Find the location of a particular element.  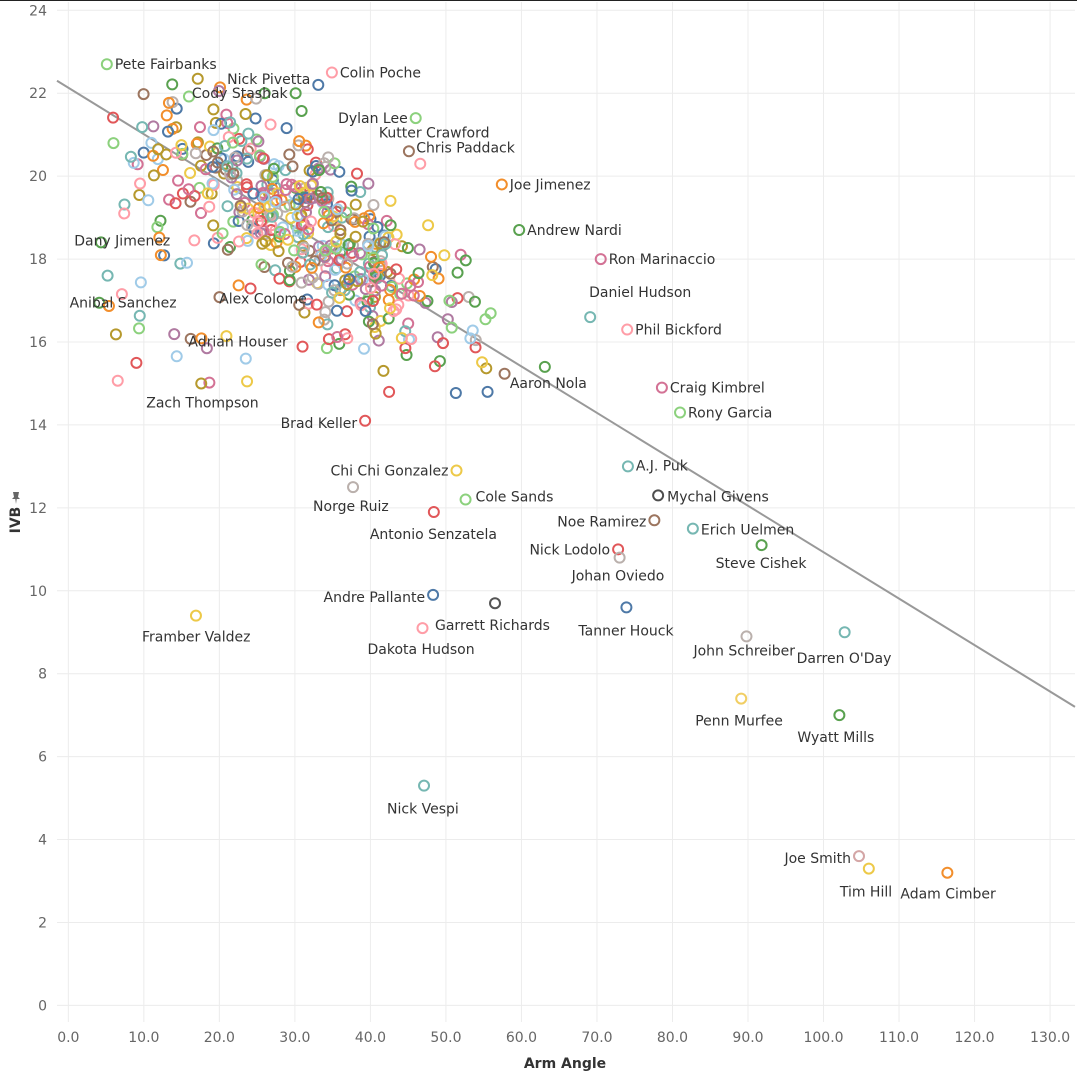

point-label: Wyatt Mills is located at coordinates (835, 738).